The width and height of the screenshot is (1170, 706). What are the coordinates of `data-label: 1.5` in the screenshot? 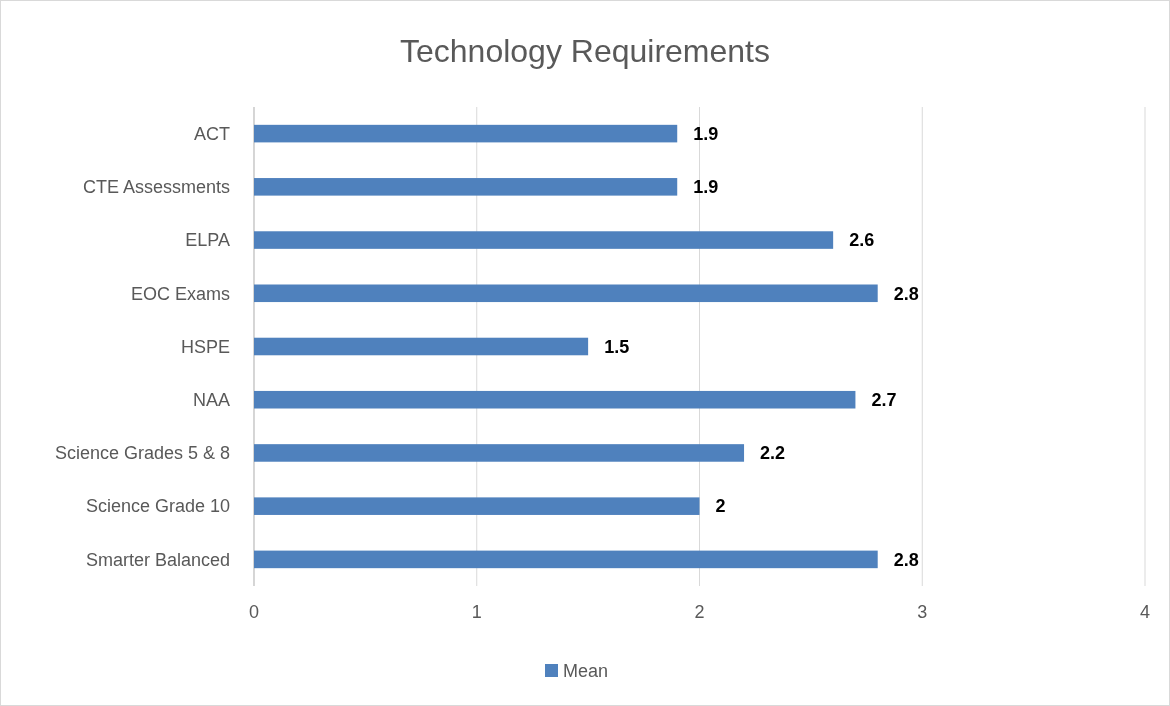 It's located at (617, 346).